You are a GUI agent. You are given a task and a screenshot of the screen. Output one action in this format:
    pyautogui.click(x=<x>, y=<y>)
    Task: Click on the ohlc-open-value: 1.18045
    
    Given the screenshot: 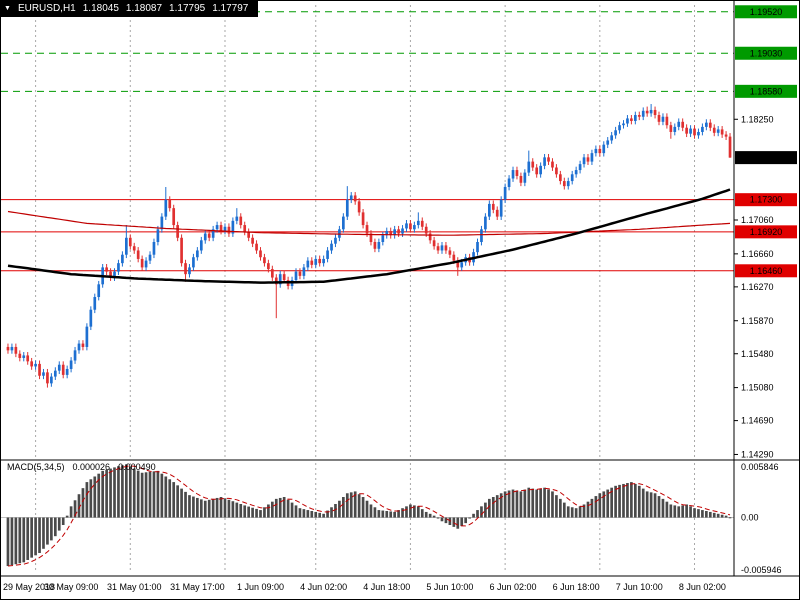 What is the action you would take?
    pyautogui.click(x=100, y=8)
    